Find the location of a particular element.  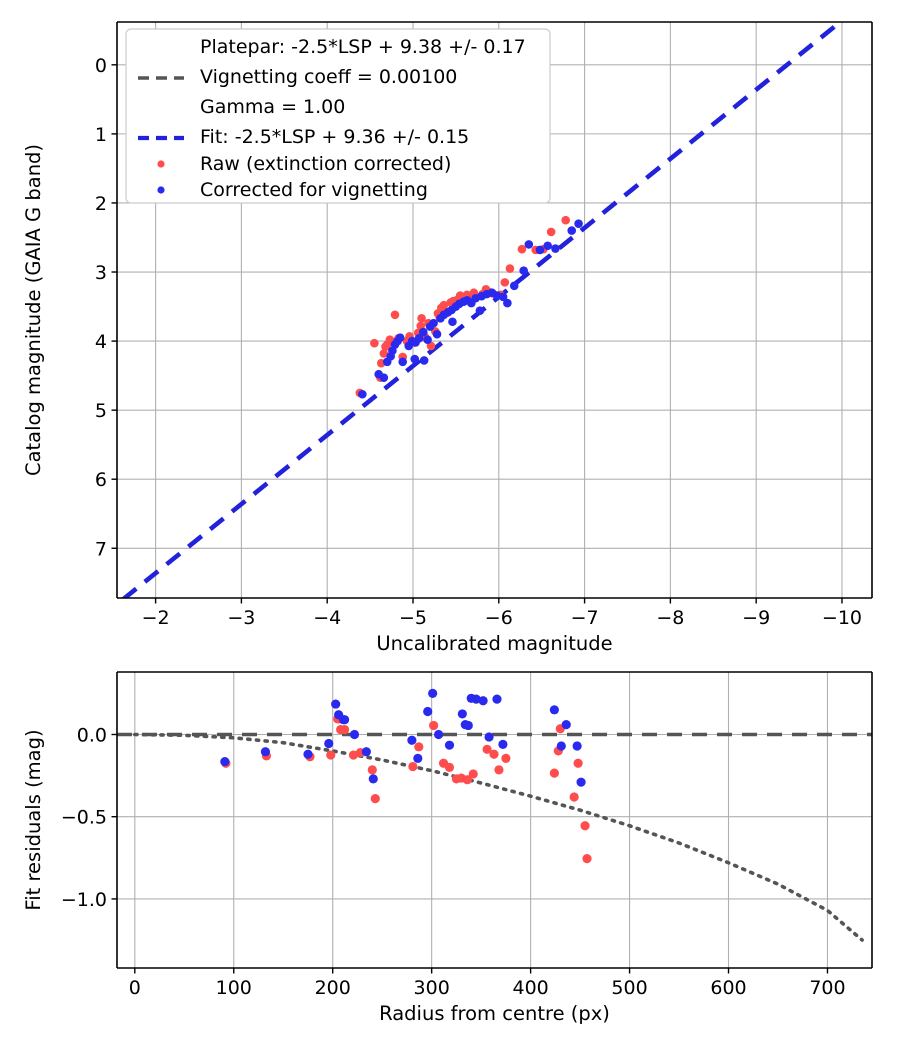

series-corrected is located at coordinates (403, 737).